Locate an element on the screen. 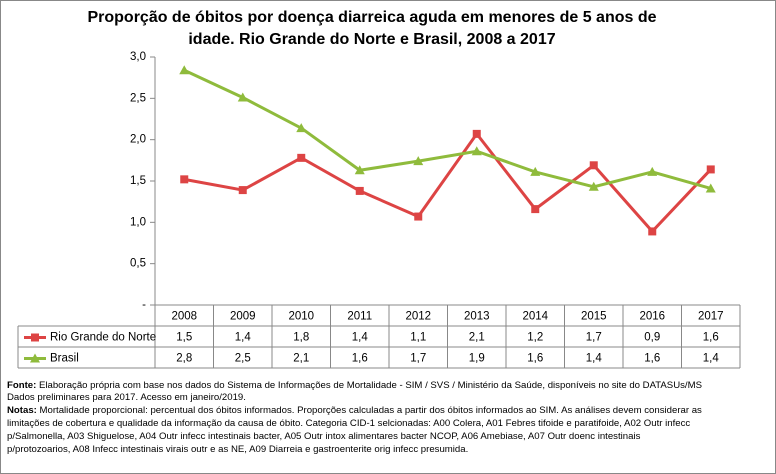 This screenshot has height=474, width=776. x-tick-label: 2010 is located at coordinates (301, 317).